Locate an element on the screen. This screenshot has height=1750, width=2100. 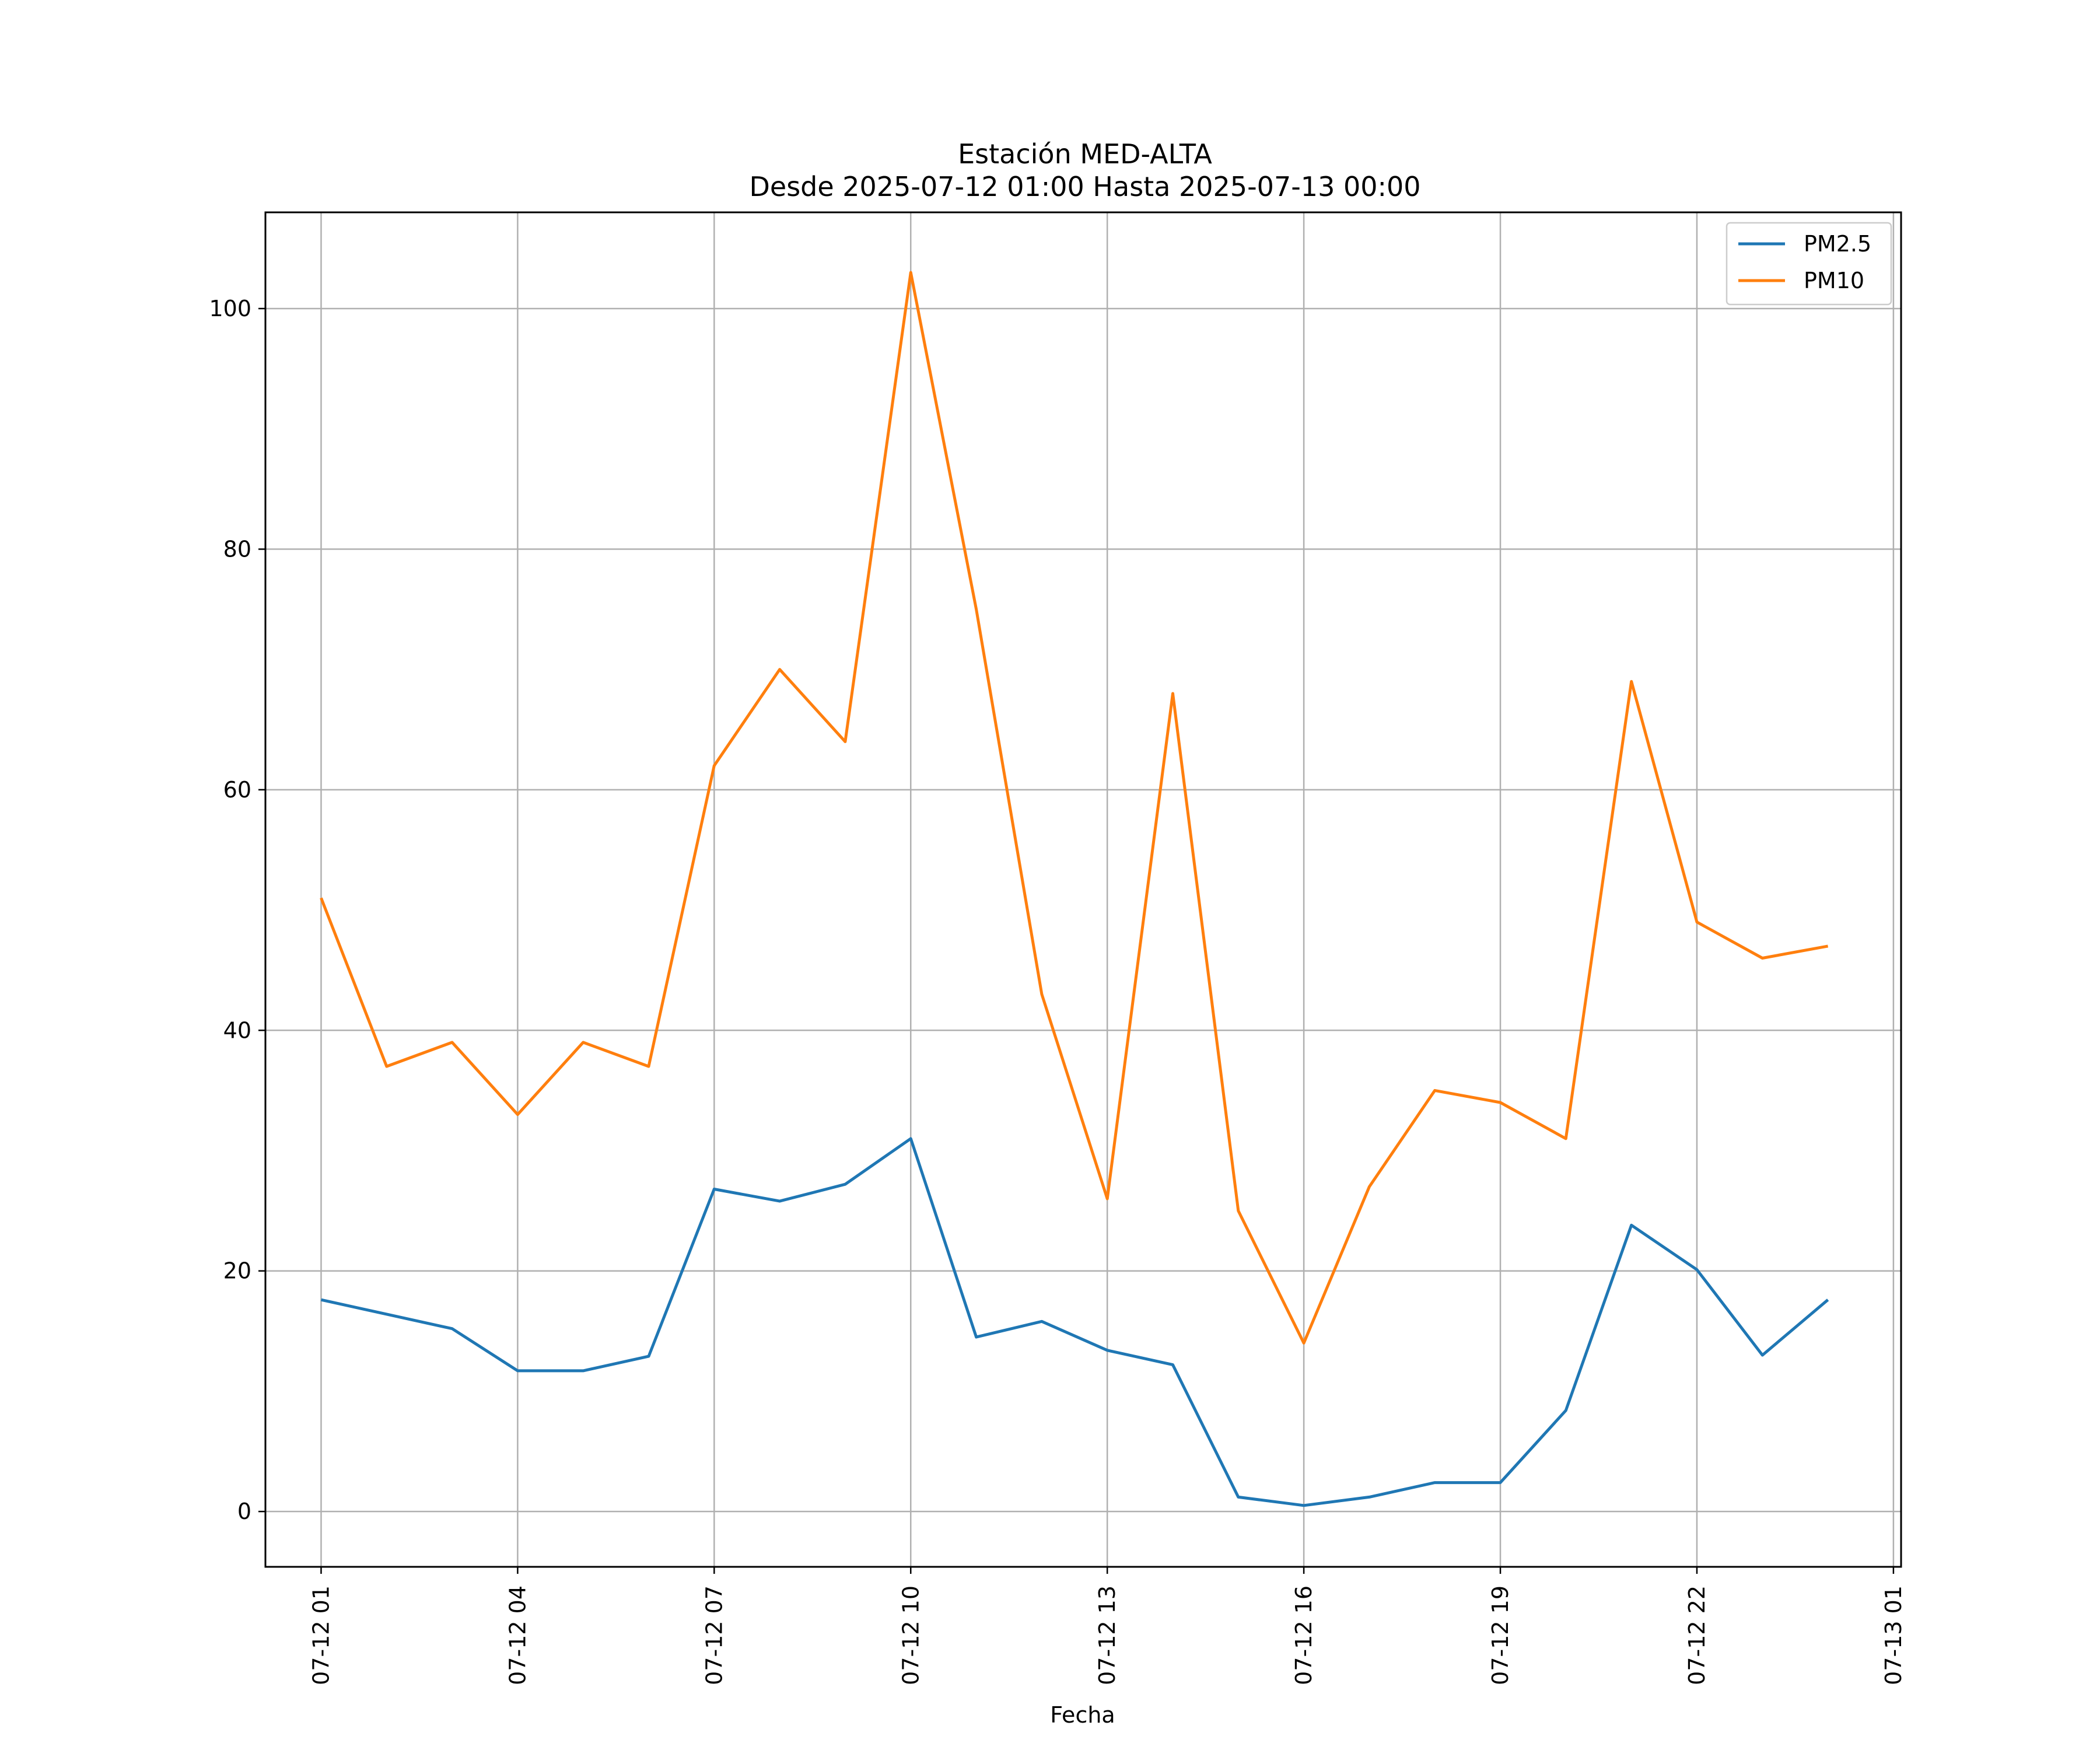
y-tick-label: 80 is located at coordinates (237, 549).